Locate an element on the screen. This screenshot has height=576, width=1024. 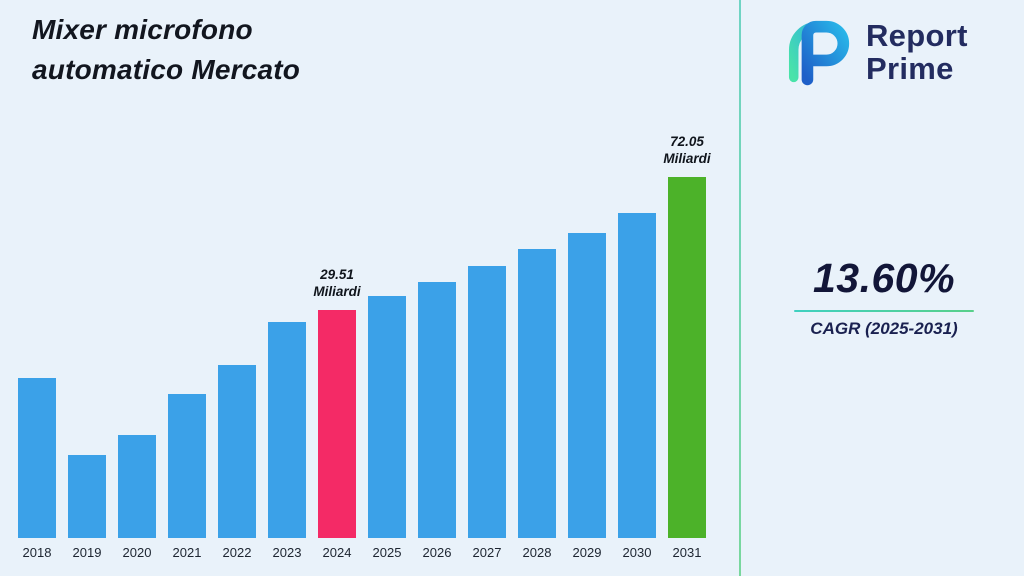
bar-column-2030: 2030 is located at coordinates (637, 349).